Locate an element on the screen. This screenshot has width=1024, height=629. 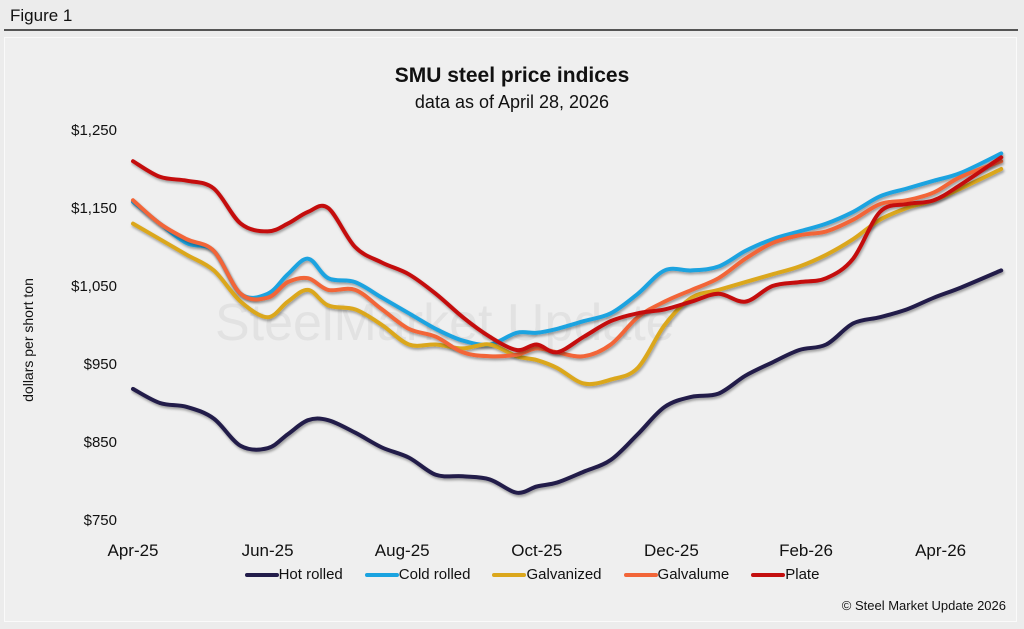
legend-item-hot-rolled: Hot rolled is located at coordinates (293, 574).